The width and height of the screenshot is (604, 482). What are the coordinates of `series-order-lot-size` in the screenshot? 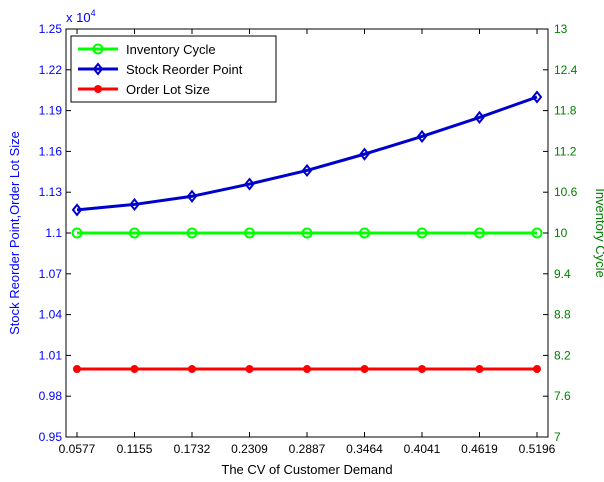 It's located at (307, 369).